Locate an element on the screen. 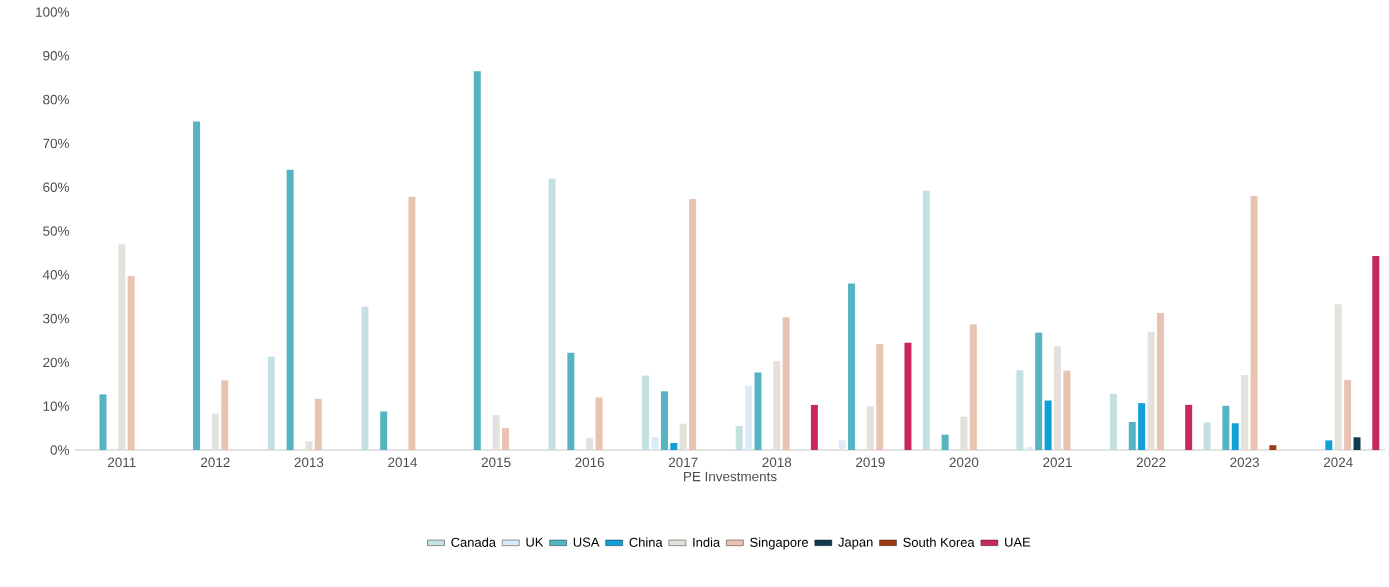 The image size is (1389, 587). x-tick-label: 2023 is located at coordinates (1244, 462).